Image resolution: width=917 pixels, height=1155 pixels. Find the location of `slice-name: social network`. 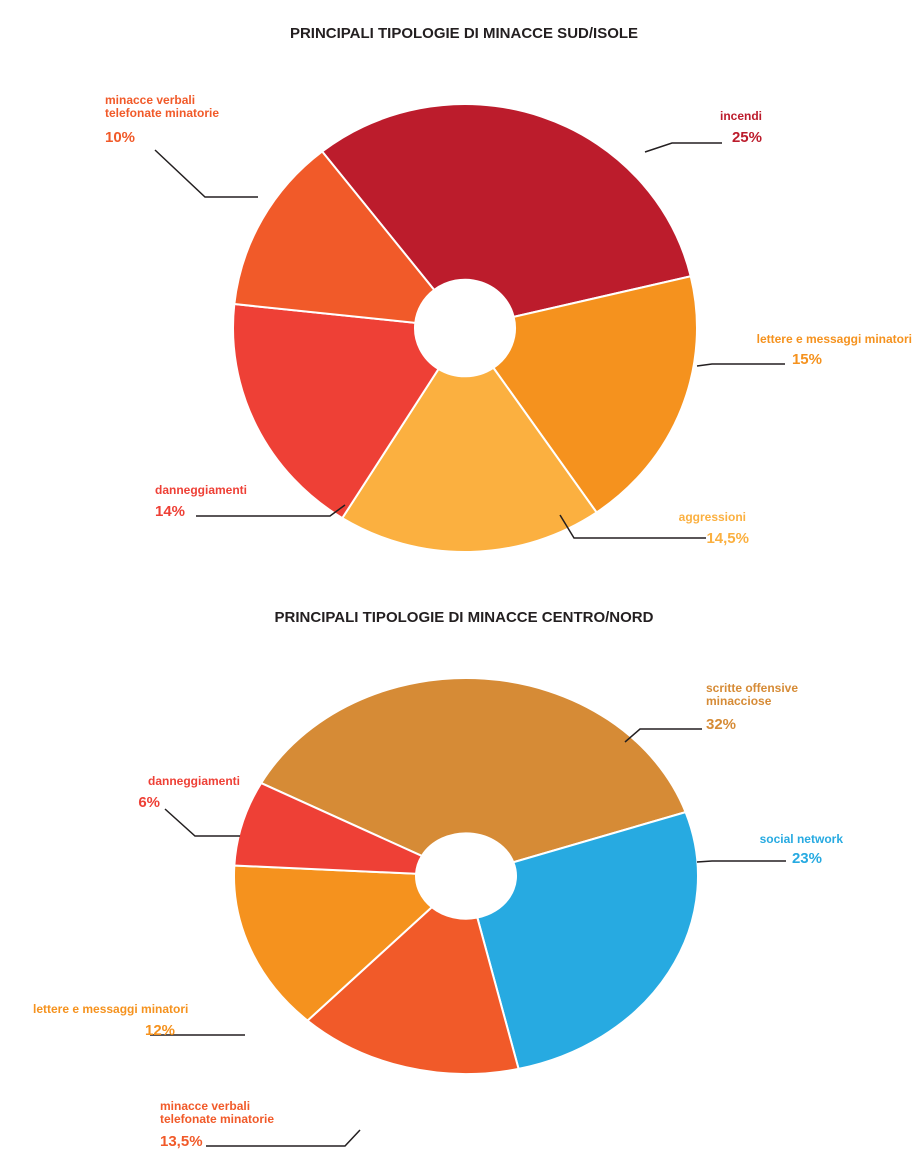

slice-name: social network is located at coordinates (802, 839).